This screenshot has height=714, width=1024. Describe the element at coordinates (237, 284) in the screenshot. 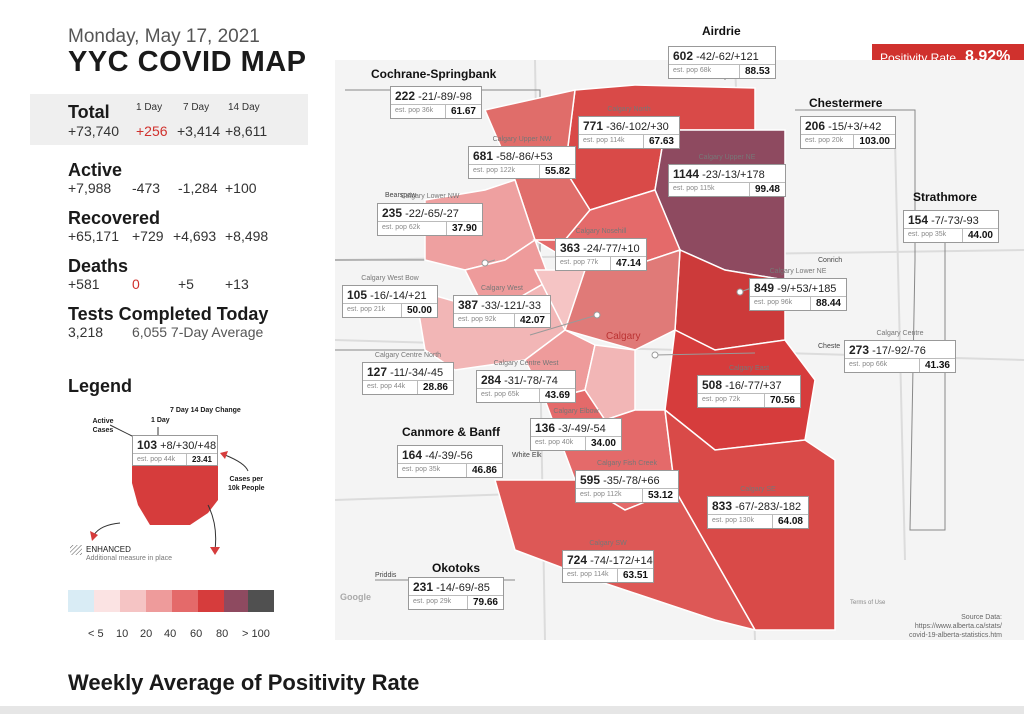

I see `deaths-14day: +13` at that location.